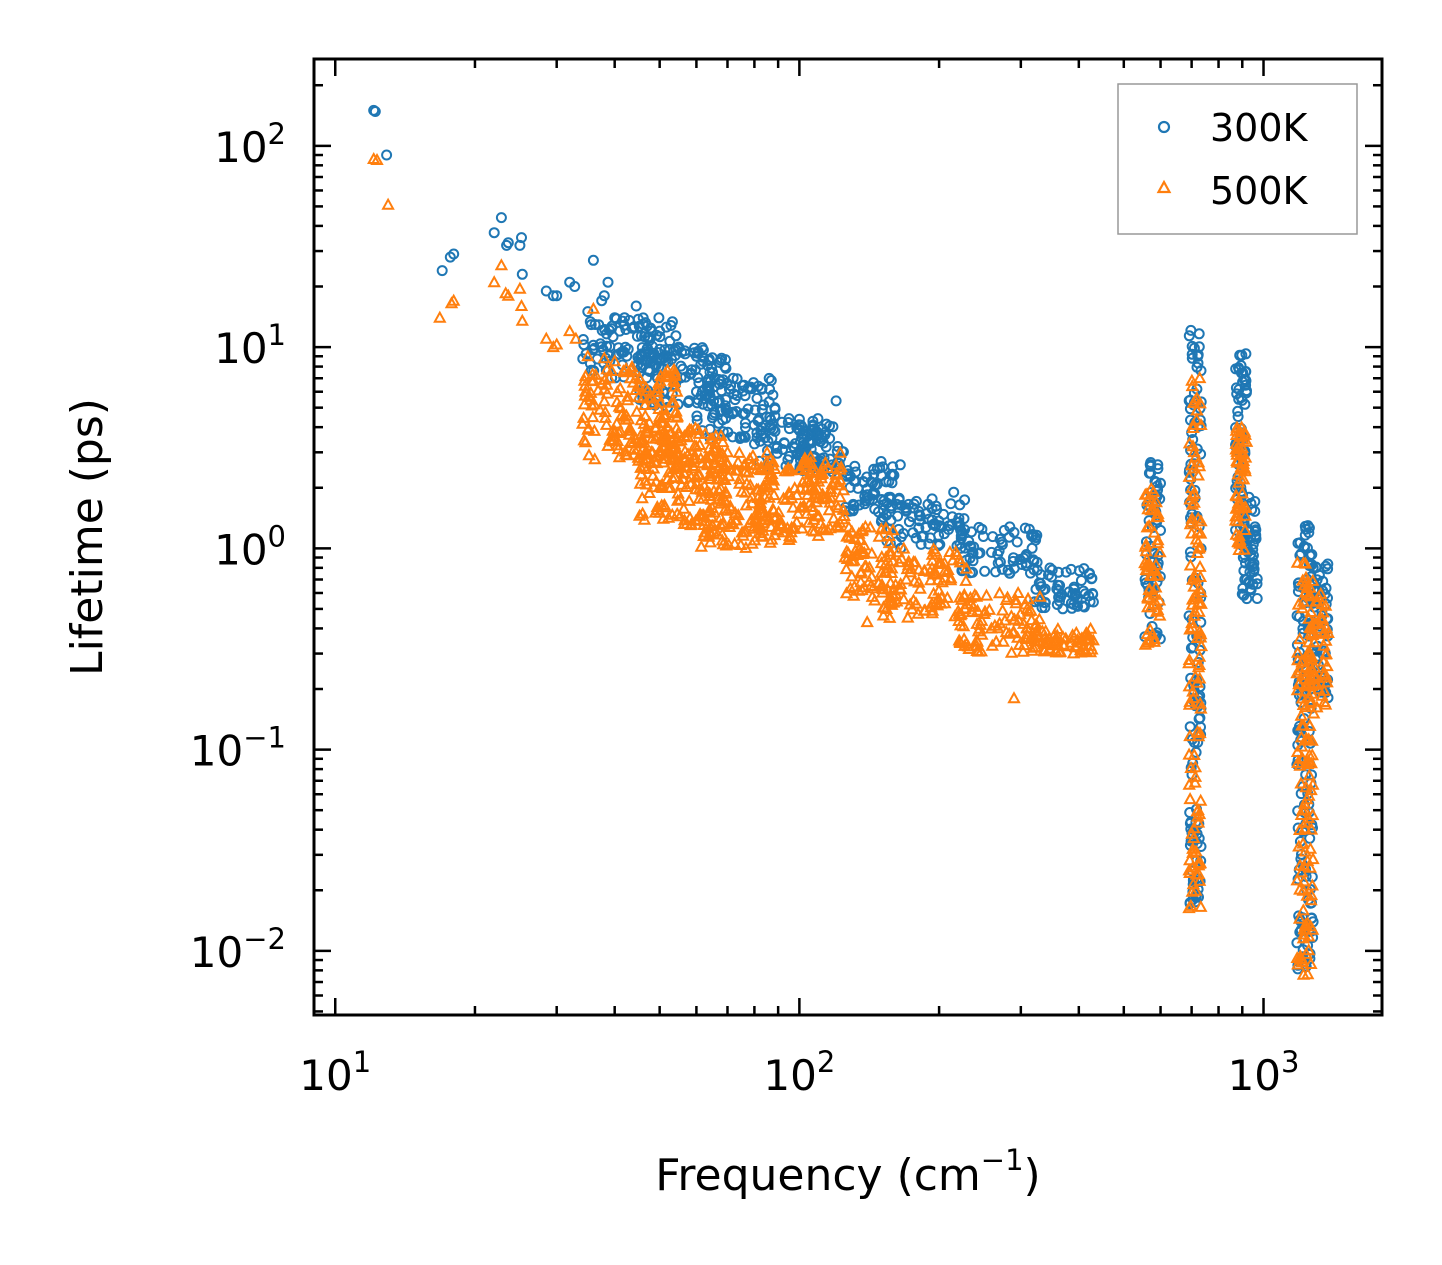  I want to click on y-tick-label: 10¹, so click(250, 345).